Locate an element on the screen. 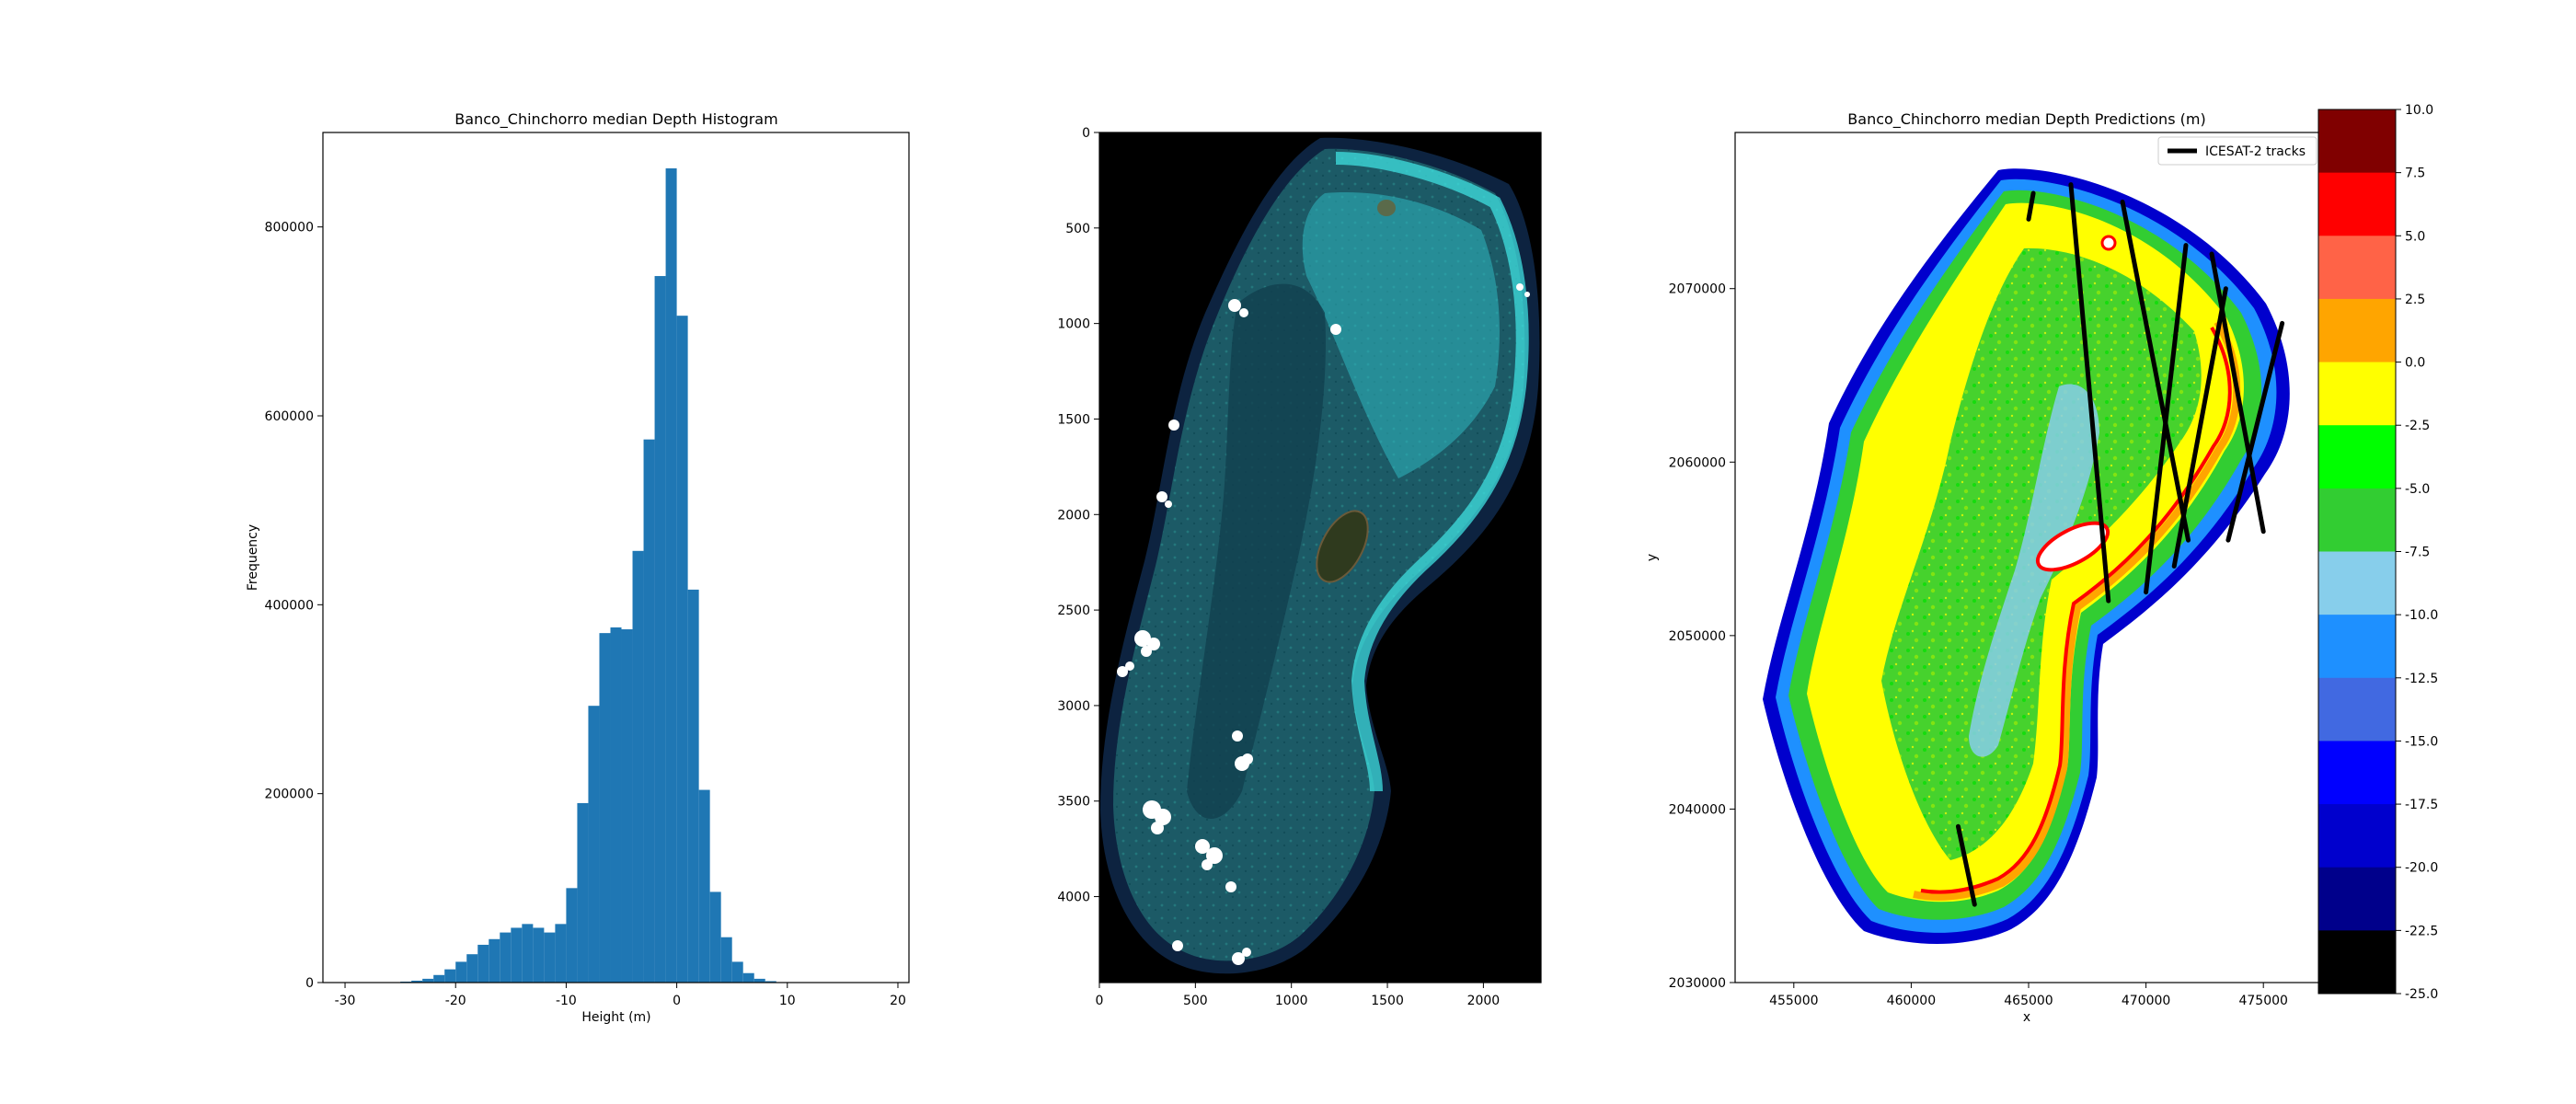 The width and height of the screenshot is (2576, 1104). satellite-x-ticks: 0 500 1000 1500 2000 is located at coordinates (1298, 995).